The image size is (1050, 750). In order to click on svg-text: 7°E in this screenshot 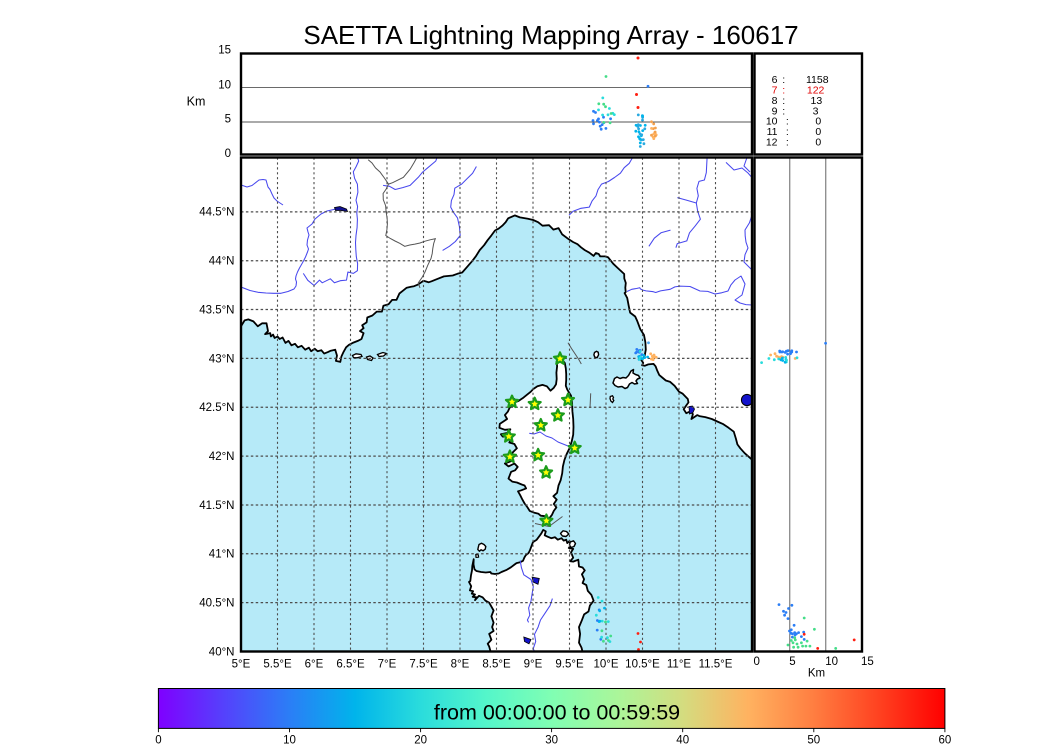, I will do `click(387, 664)`.